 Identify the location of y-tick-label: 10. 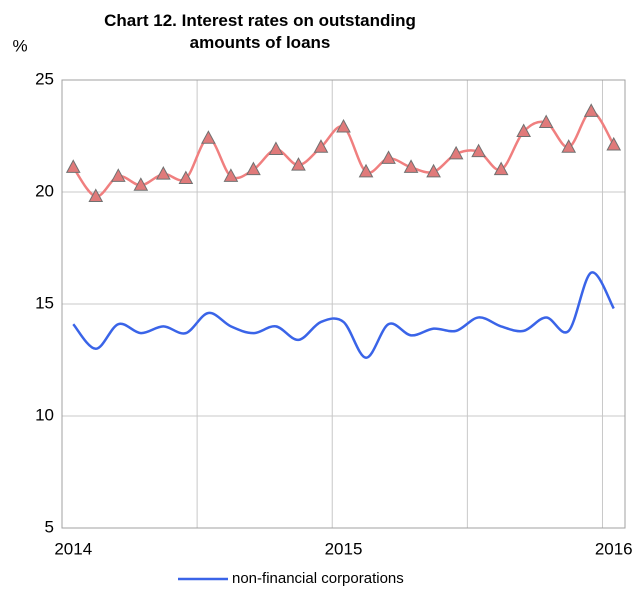
(44, 414).